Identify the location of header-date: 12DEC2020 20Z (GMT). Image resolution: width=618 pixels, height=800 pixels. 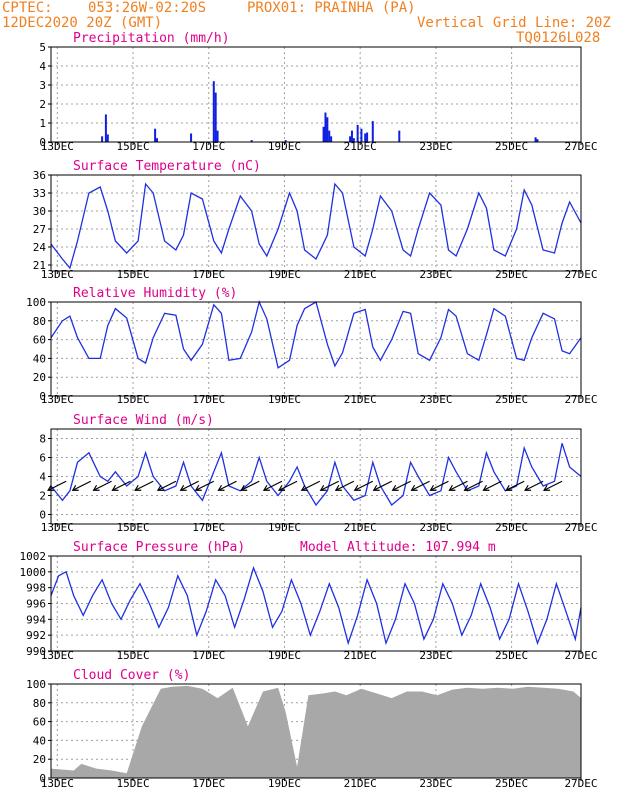
(82, 23).